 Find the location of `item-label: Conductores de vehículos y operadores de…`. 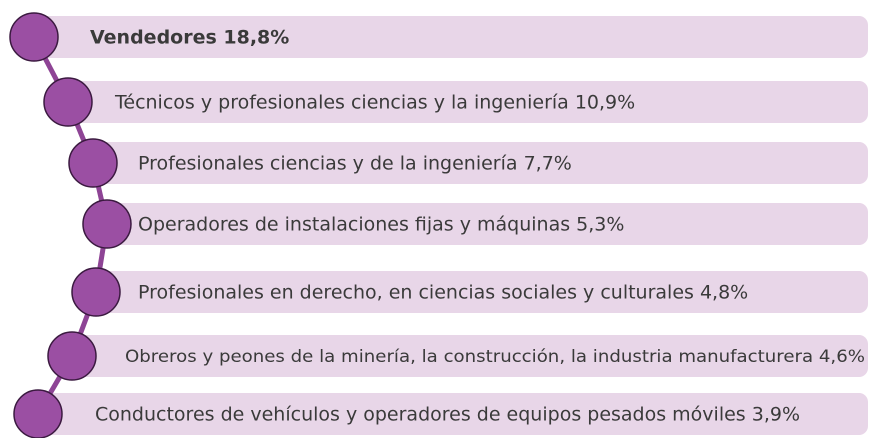

item-label: Conductores de vehículos y operadores de… is located at coordinates (447, 415).